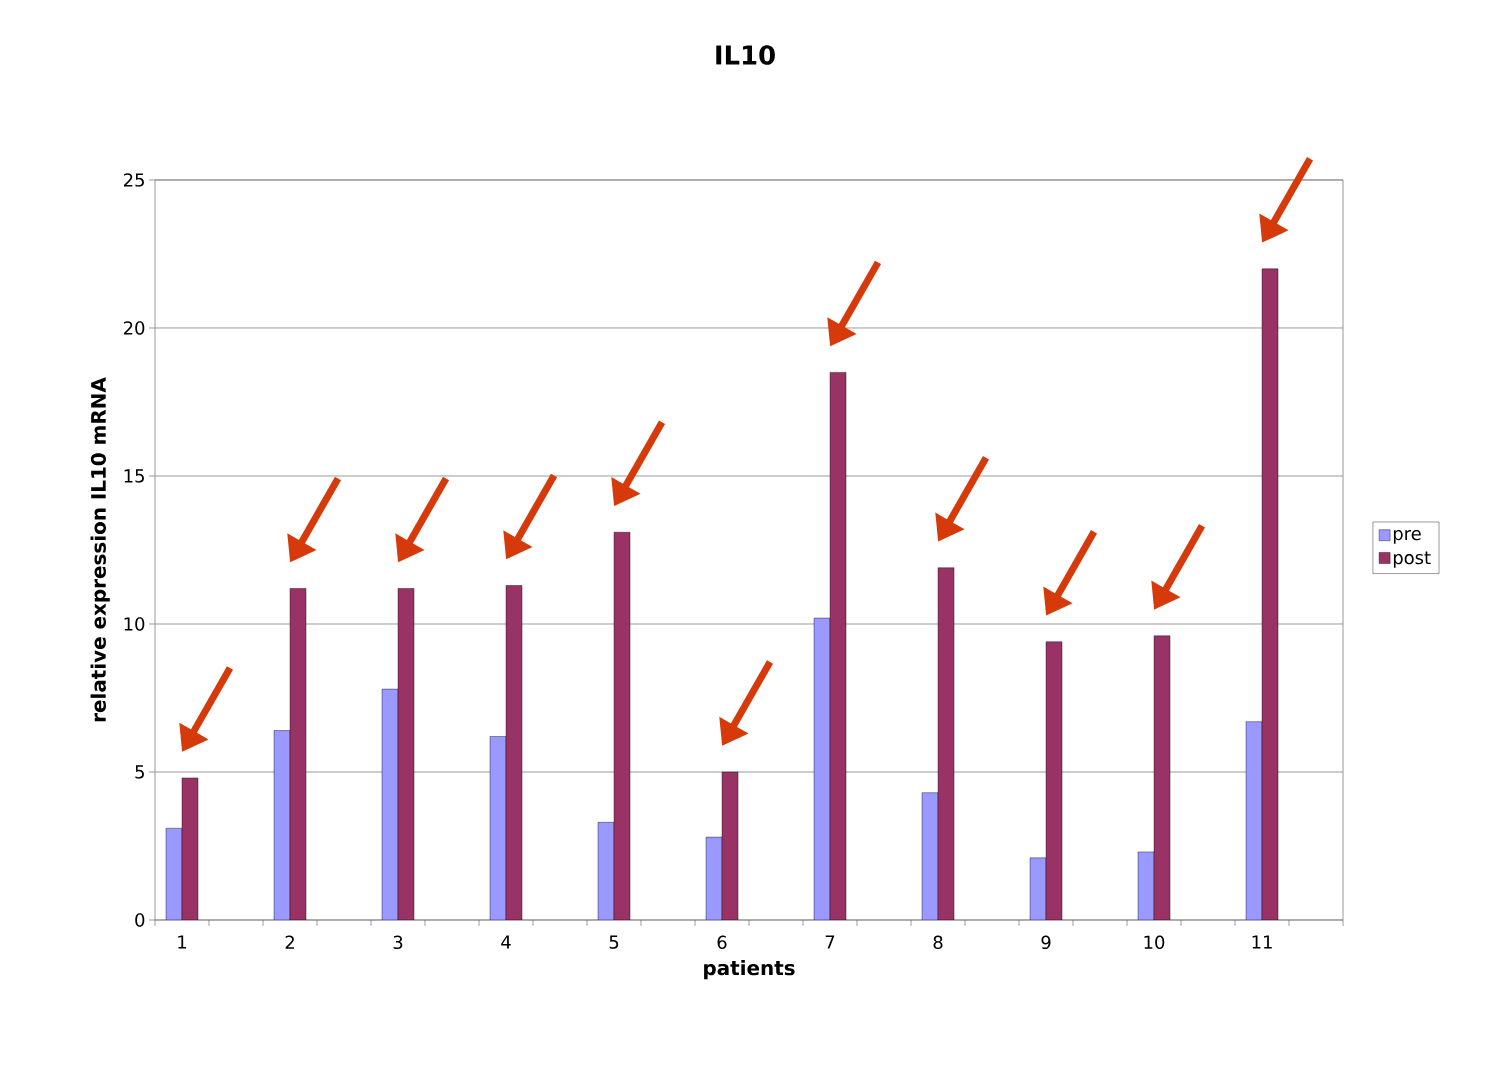 This screenshot has width=1485, height=1066. Describe the element at coordinates (1412, 559) in the screenshot. I see `legend-label: post` at that location.